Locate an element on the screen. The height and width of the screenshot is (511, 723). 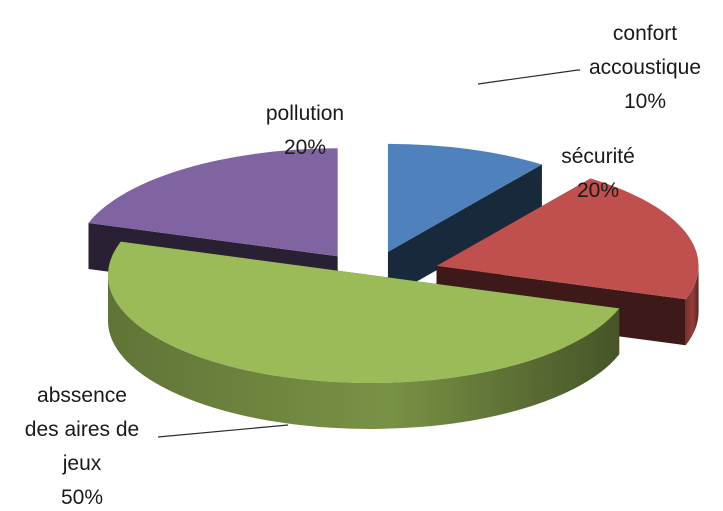
slice-name-label: abssence is located at coordinates (82, 395).